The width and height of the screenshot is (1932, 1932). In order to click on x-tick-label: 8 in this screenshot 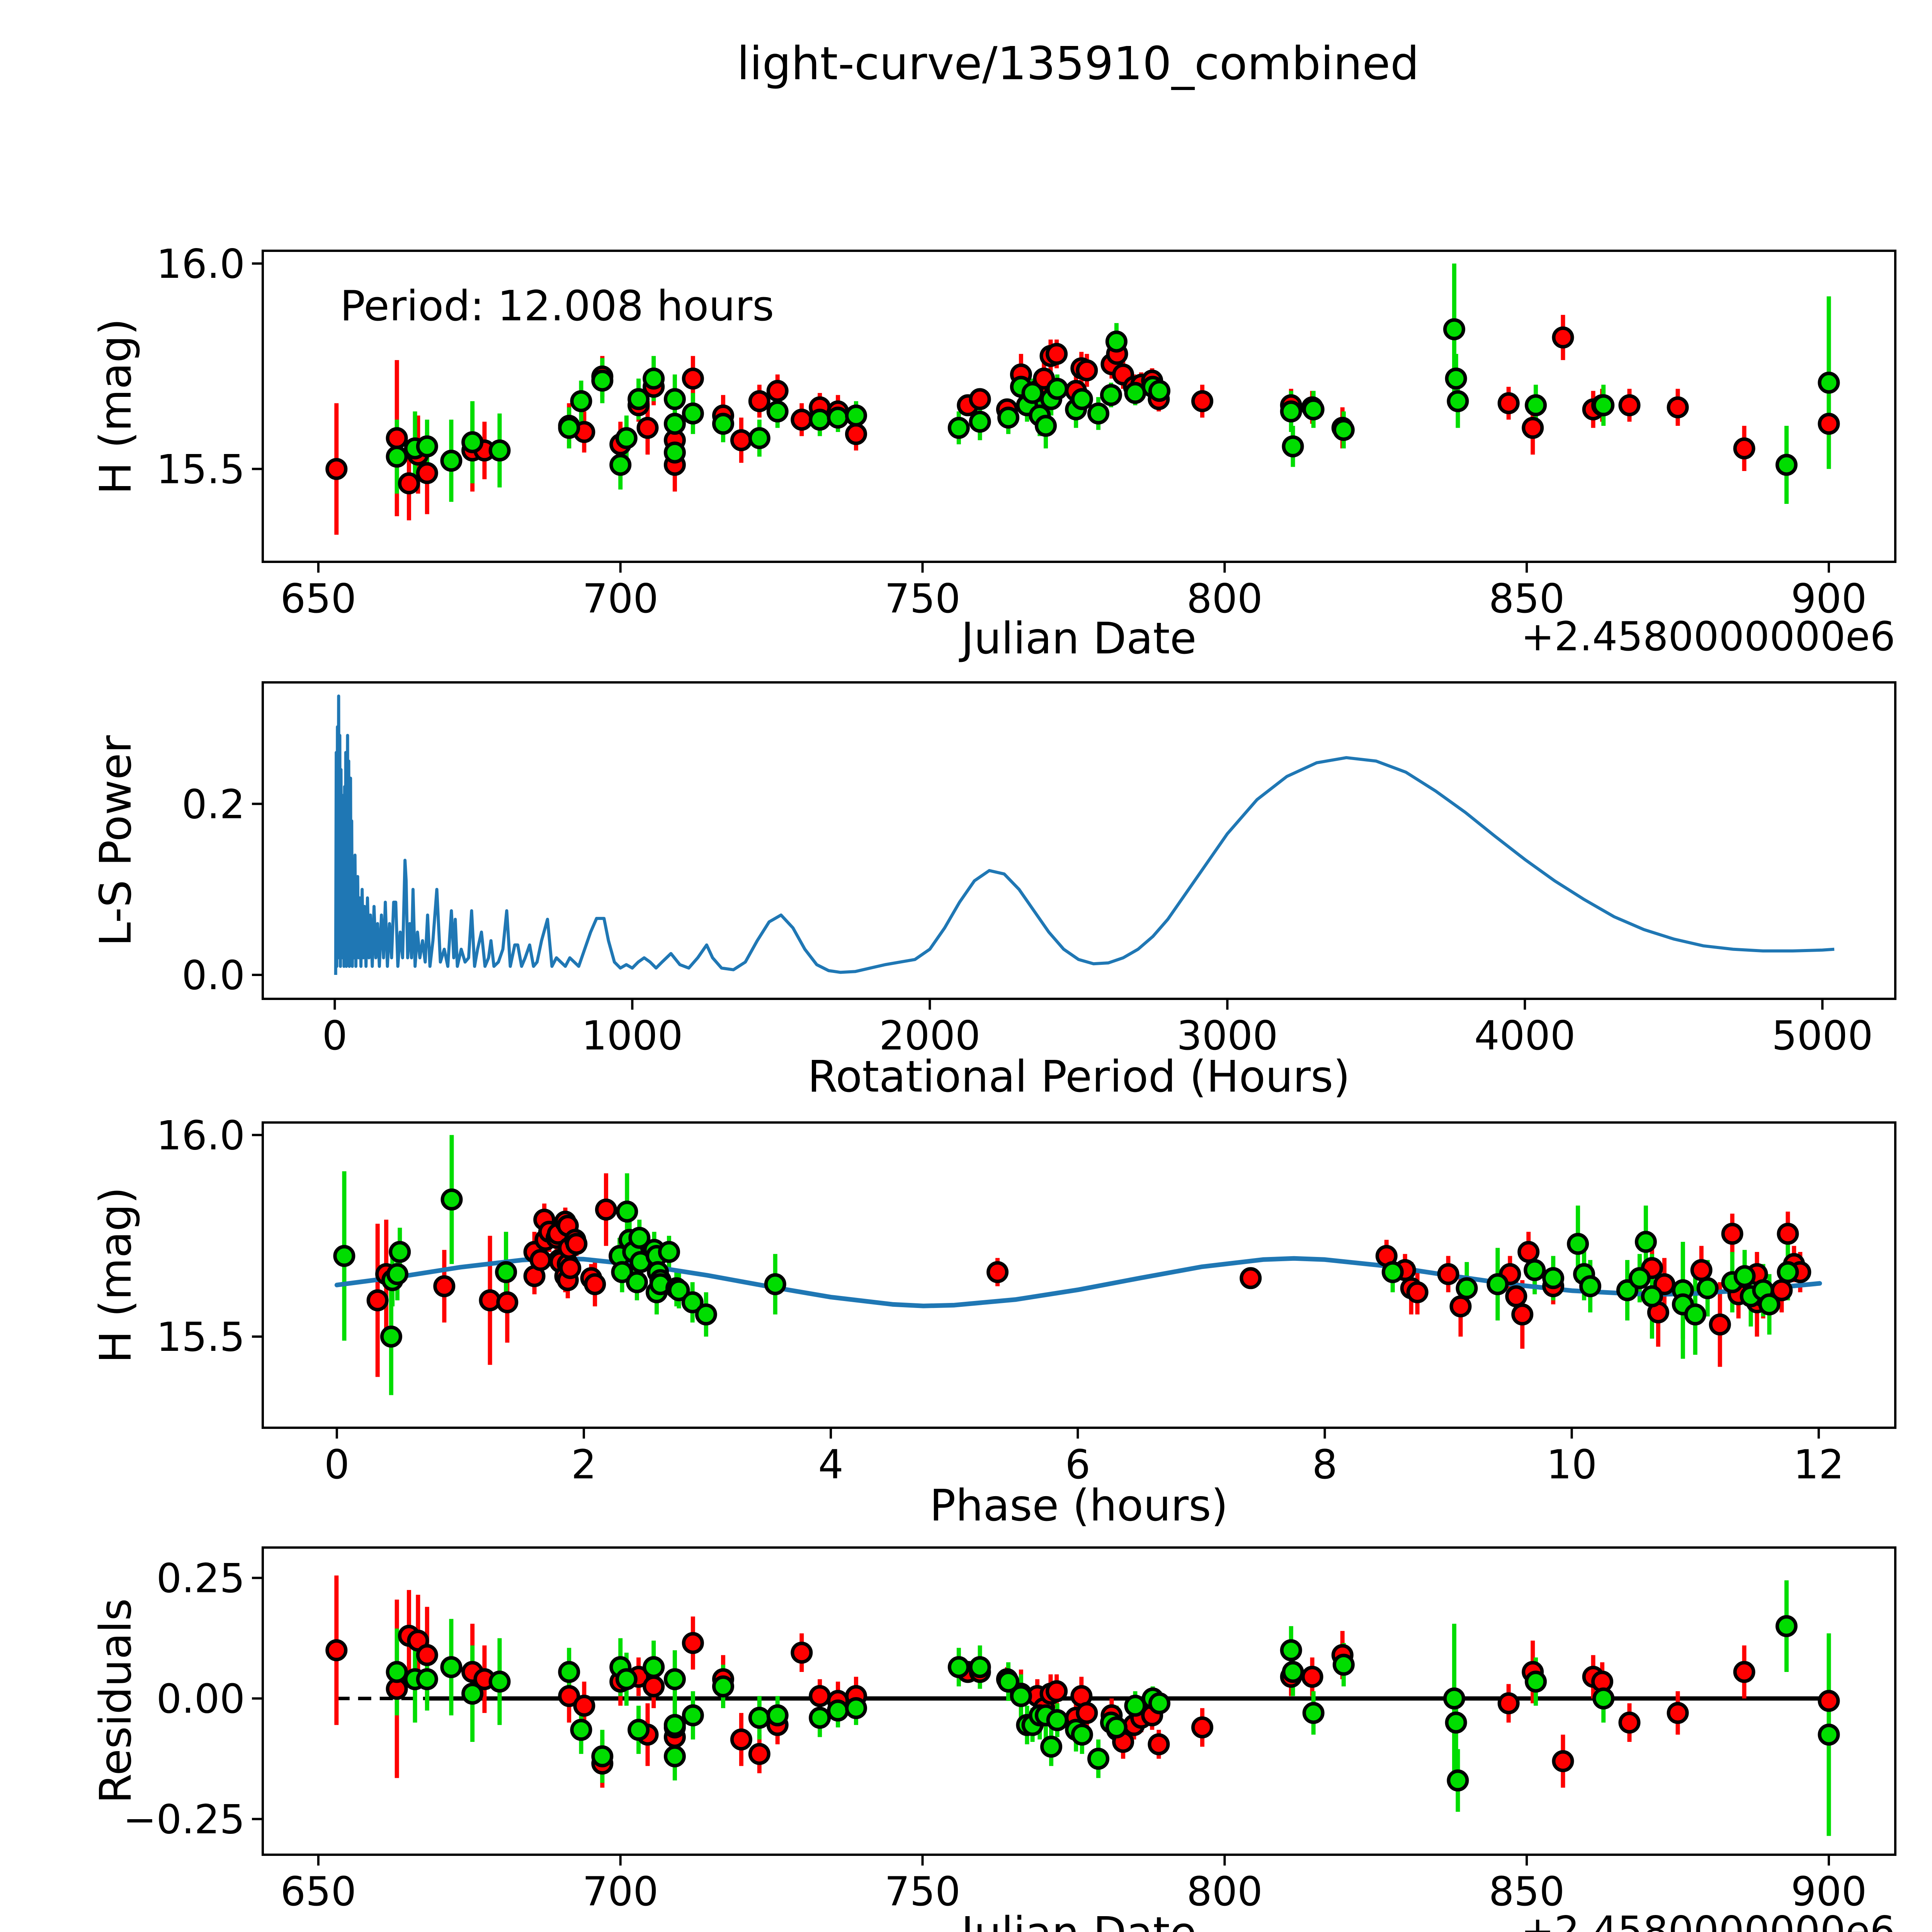, I will do `click(1325, 1465)`.